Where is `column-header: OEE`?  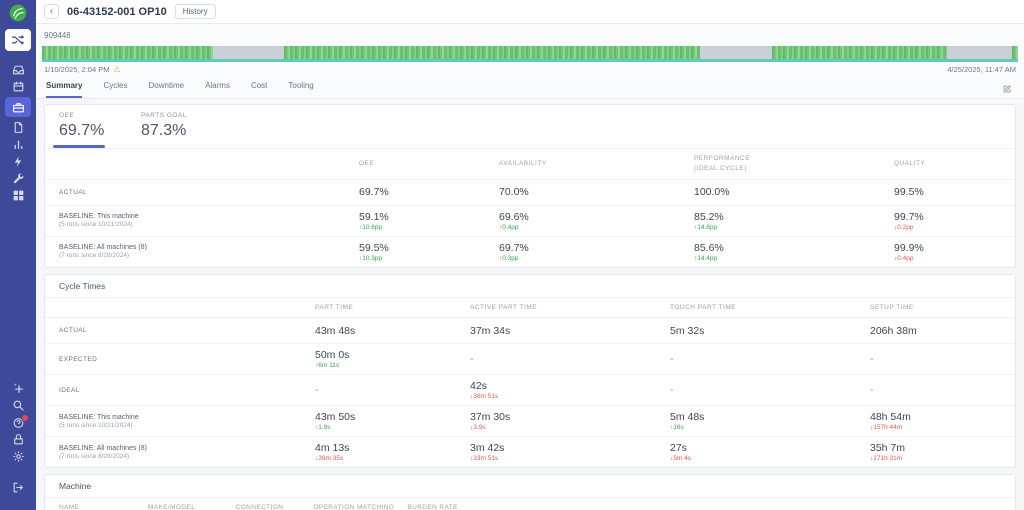
column-header: OEE is located at coordinates (367, 163).